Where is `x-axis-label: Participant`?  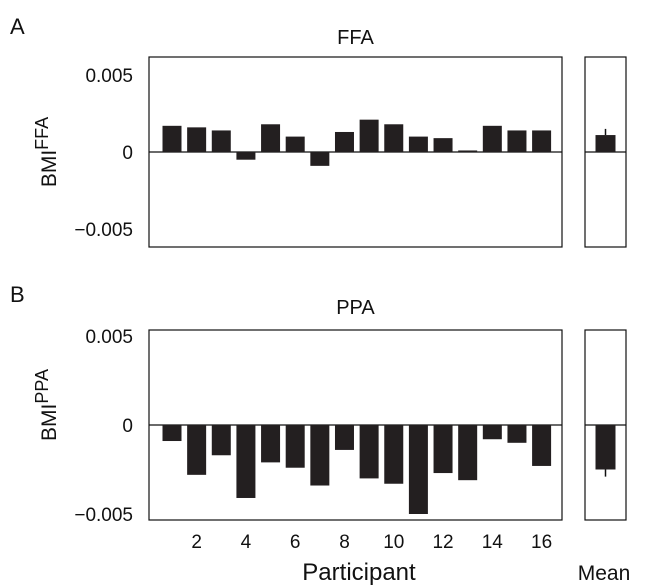
x-axis-label: Participant is located at coordinates (359, 572).